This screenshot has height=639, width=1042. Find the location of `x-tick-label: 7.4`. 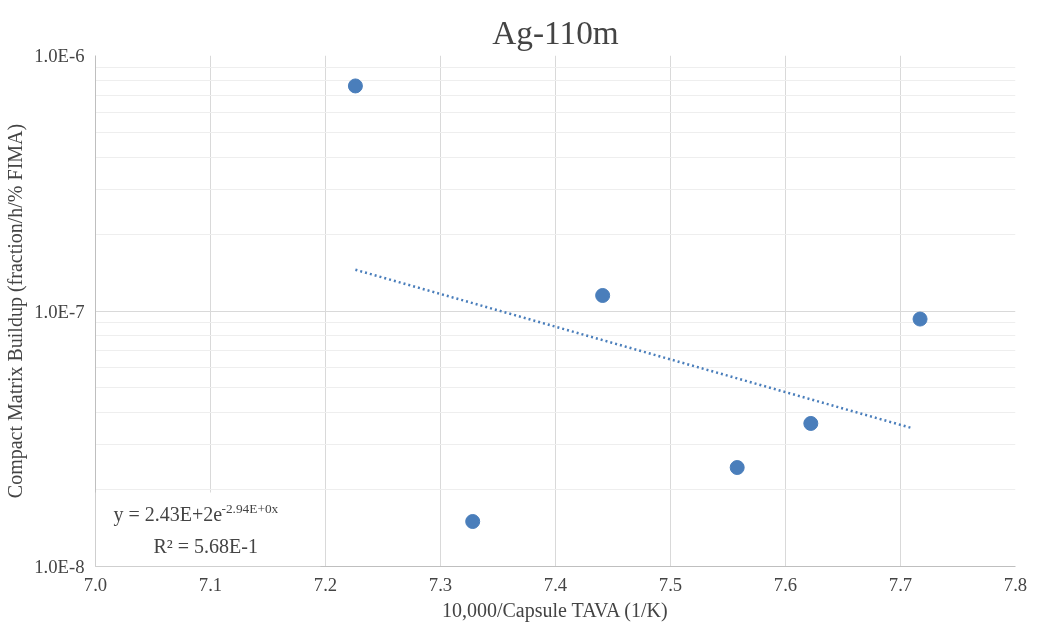

x-tick-label: 7.4 is located at coordinates (555, 584).